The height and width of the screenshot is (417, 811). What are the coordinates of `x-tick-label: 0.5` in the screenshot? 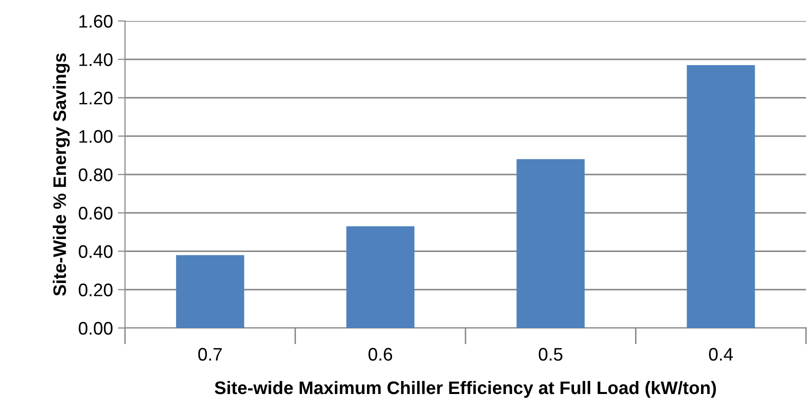 It's located at (550, 354).